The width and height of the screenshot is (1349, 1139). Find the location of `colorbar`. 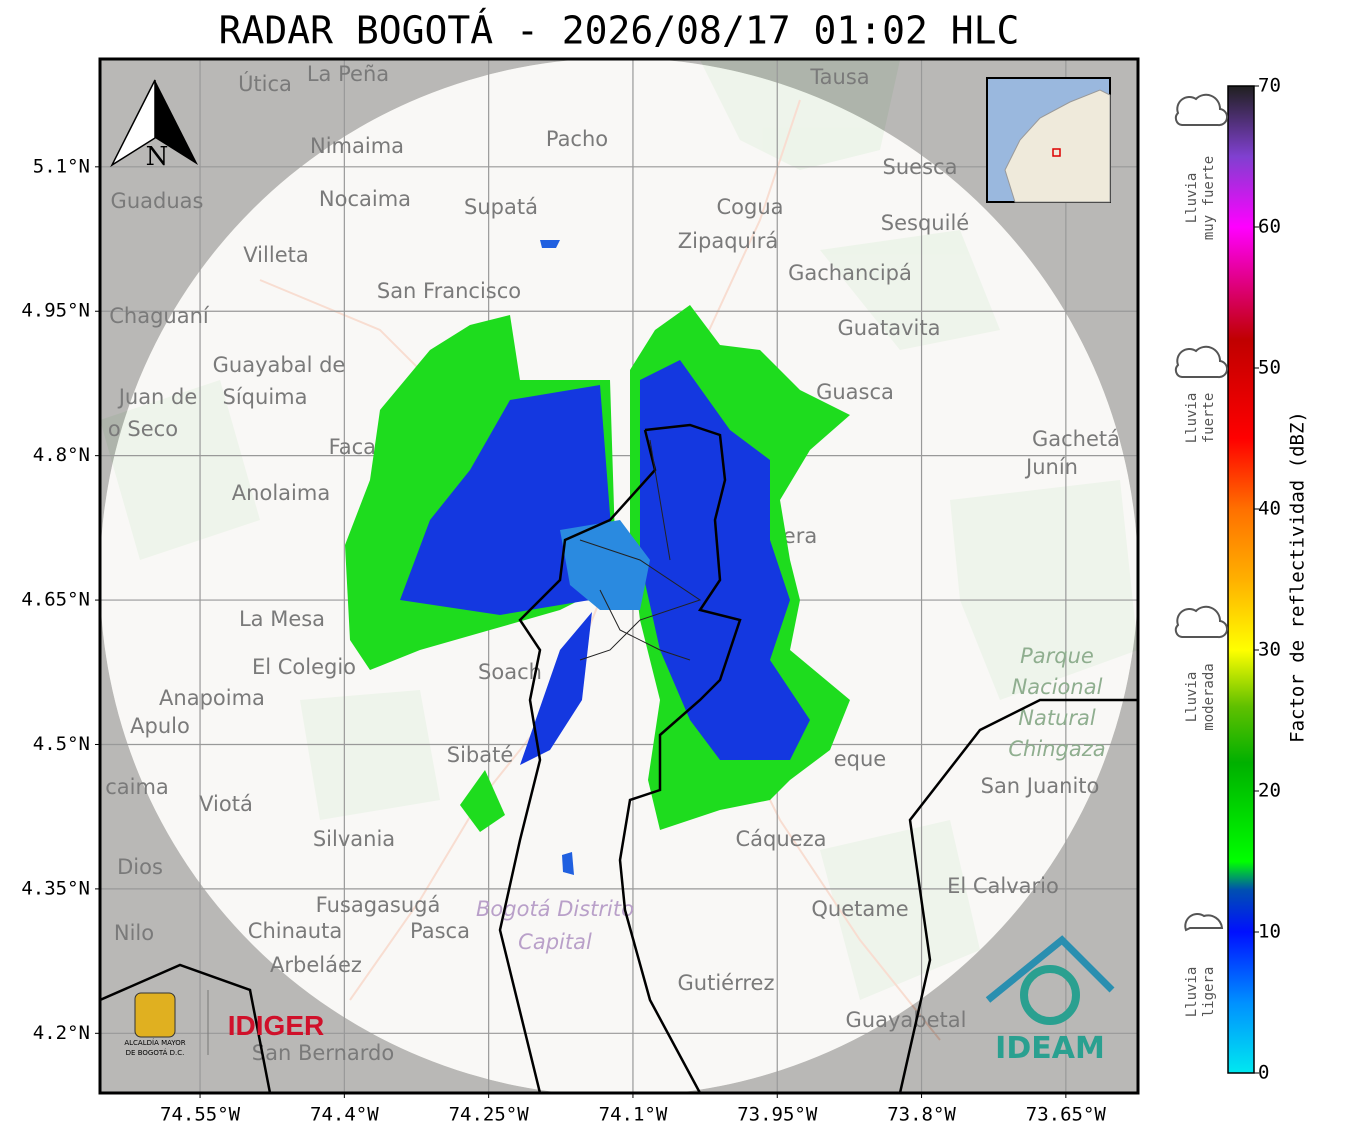

colorbar is located at coordinates (1241, 579).